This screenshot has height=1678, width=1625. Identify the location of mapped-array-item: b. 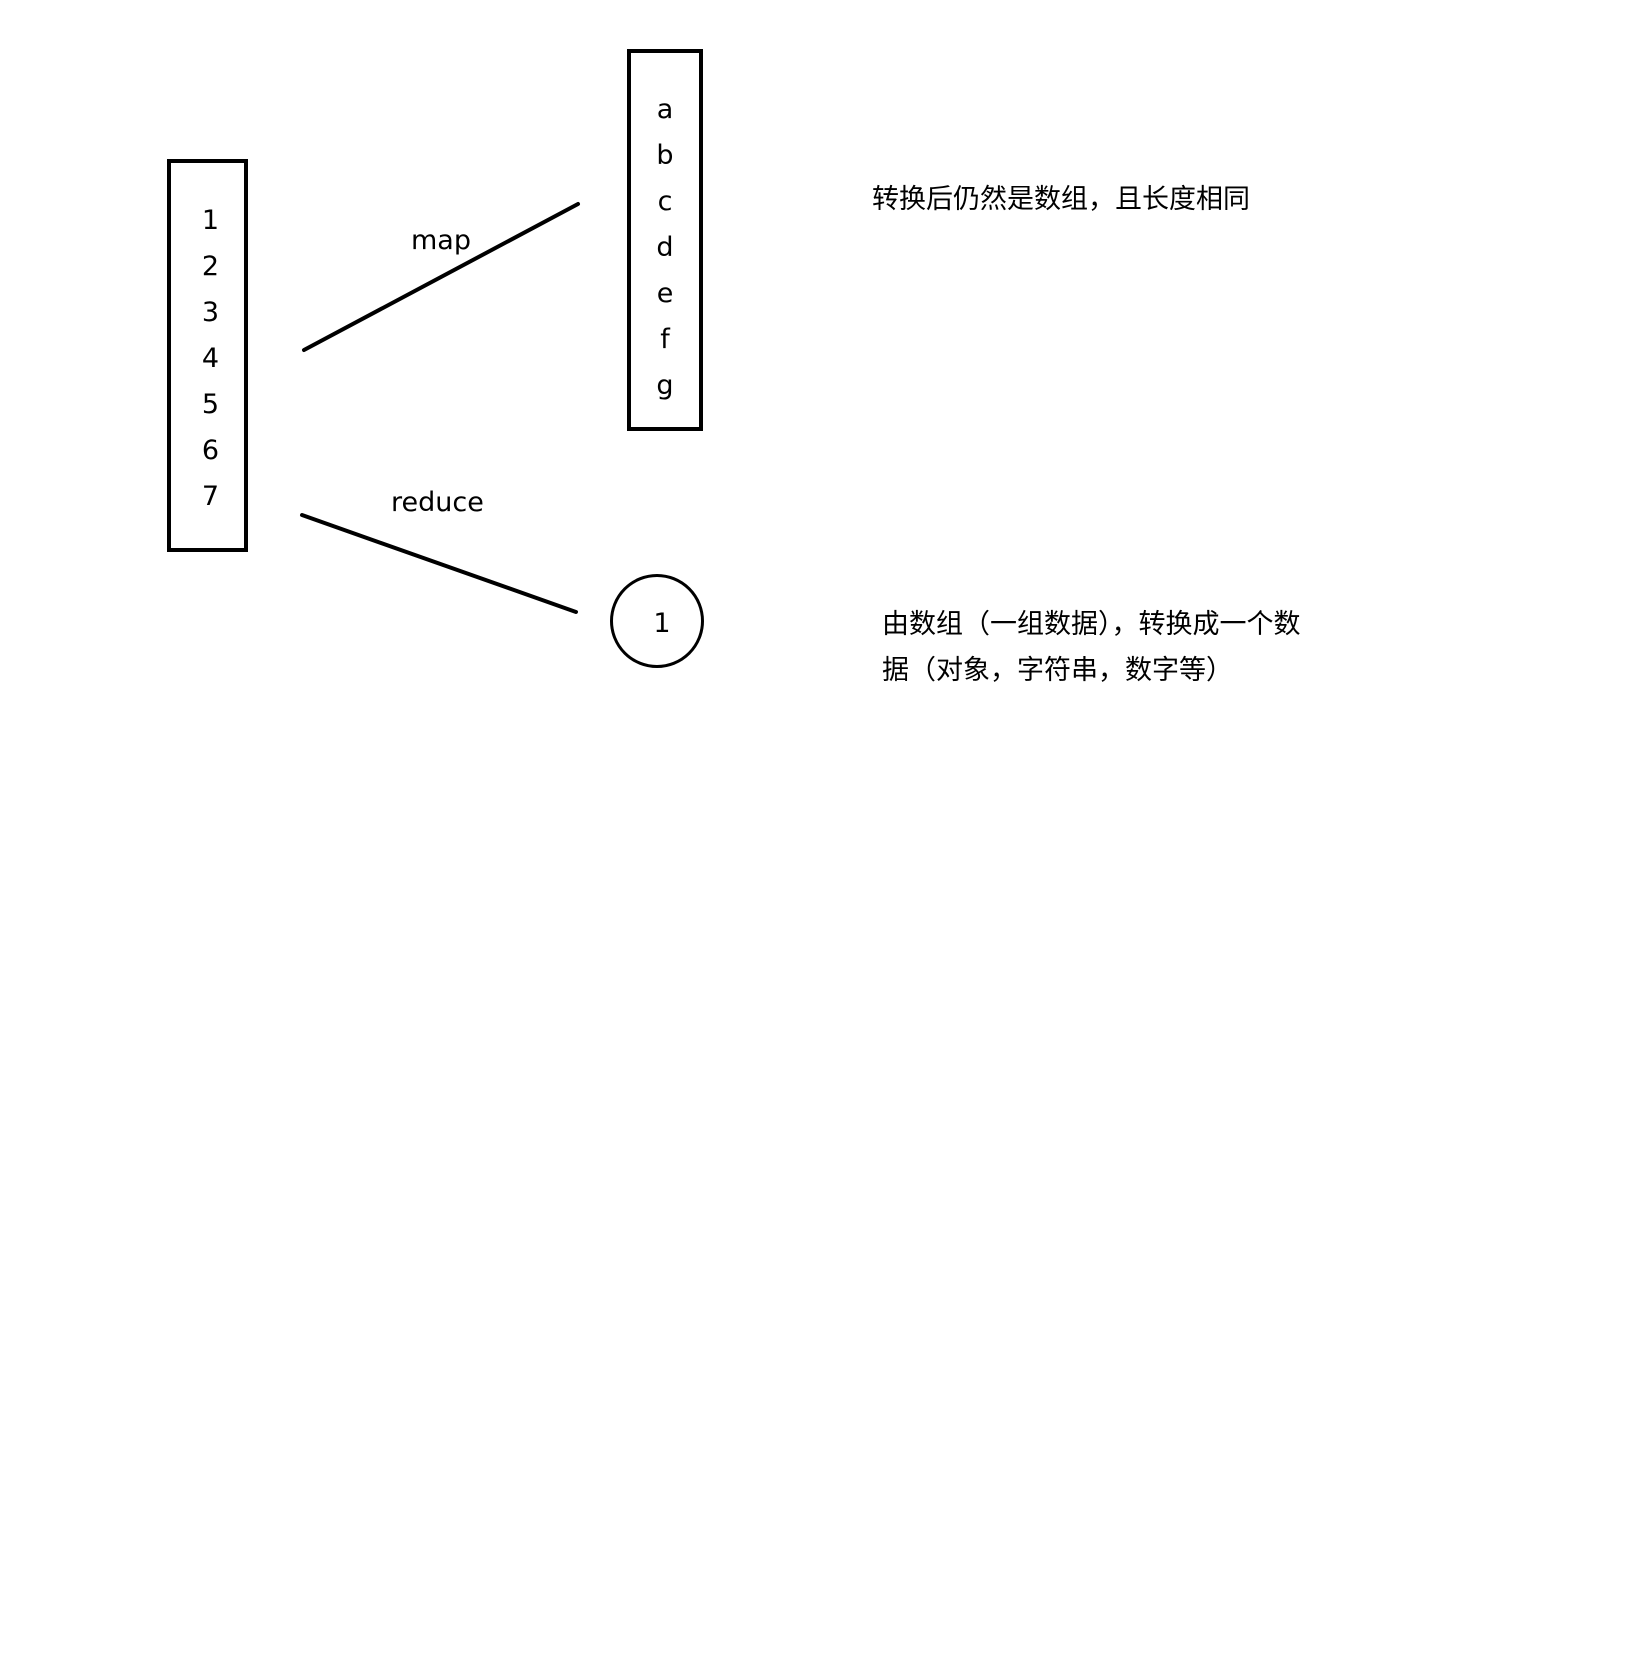
(665, 155).